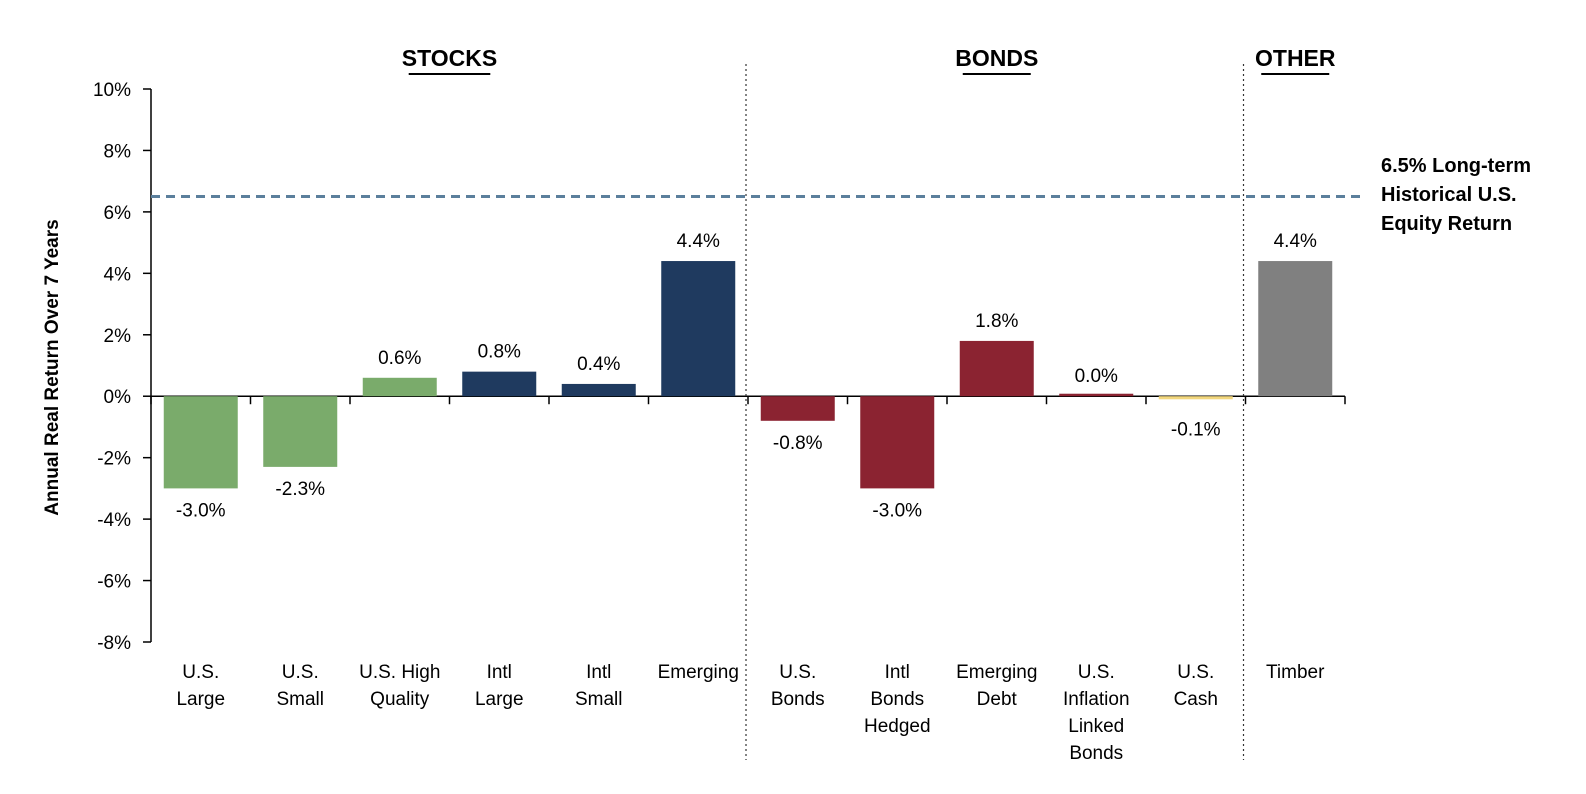  I want to click on y-tick-label: -8%, so click(114, 643).